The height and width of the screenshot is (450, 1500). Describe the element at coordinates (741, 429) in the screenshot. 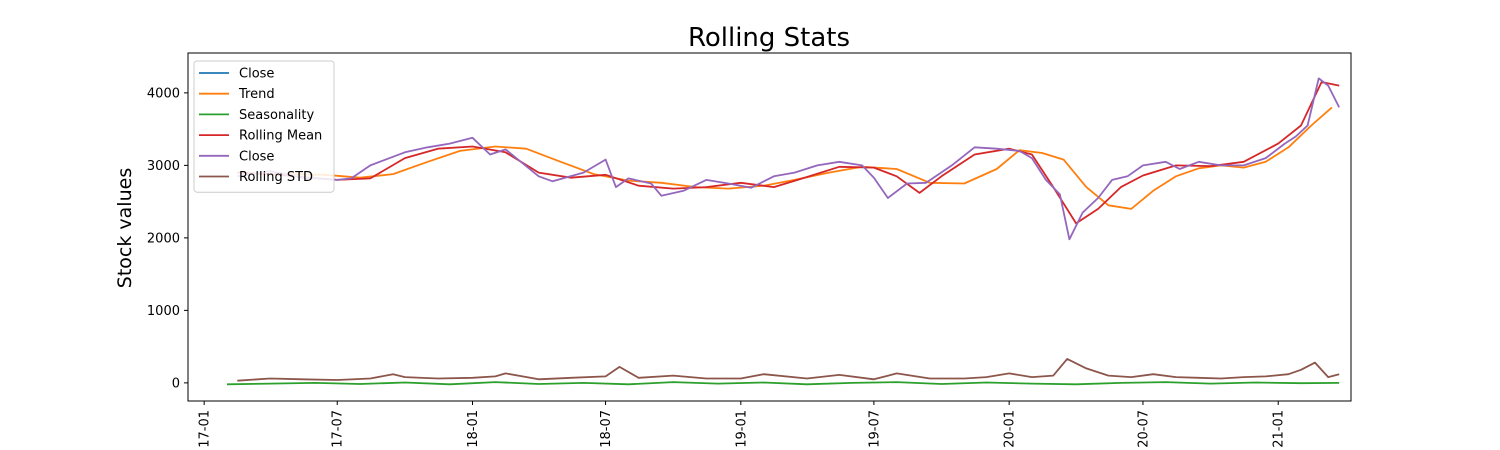

I see `x-tick-label: 19-01` at that location.